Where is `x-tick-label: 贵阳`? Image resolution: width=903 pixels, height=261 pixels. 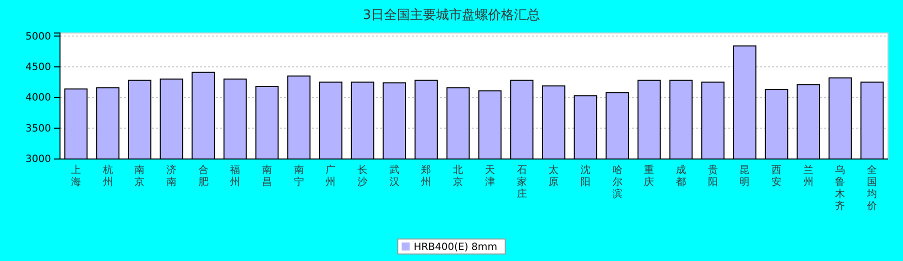
x-tick-label: 贵阳 is located at coordinates (713, 176).